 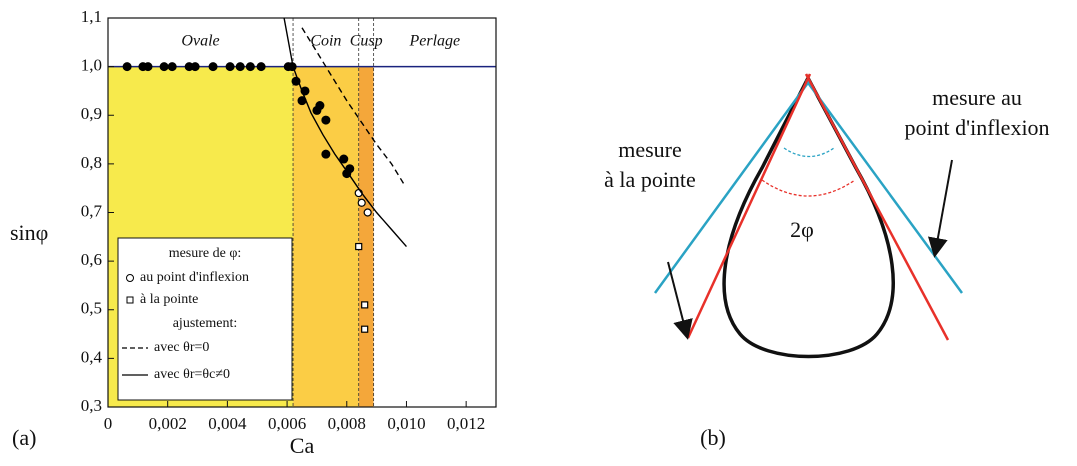 I want to click on angle-label: 2φ, so click(x=802, y=229).